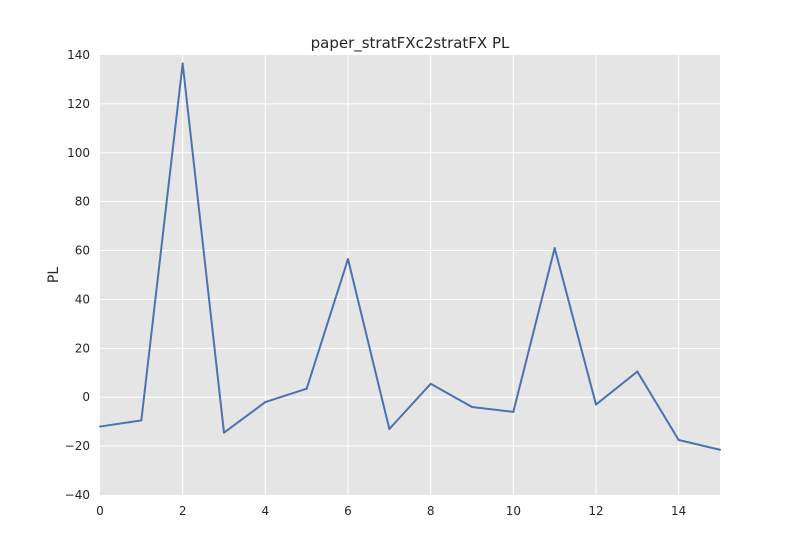  I want to click on x-tick-label: 0, so click(100, 511).